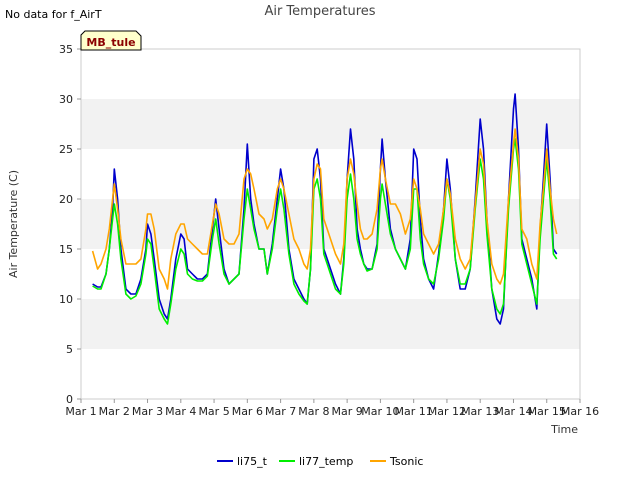 Image resolution: width=640 pixels, height=480 pixels. What do you see at coordinates (564, 429) in the screenshot?
I see `x-axis-label: Time` at bounding box center [564, 429].